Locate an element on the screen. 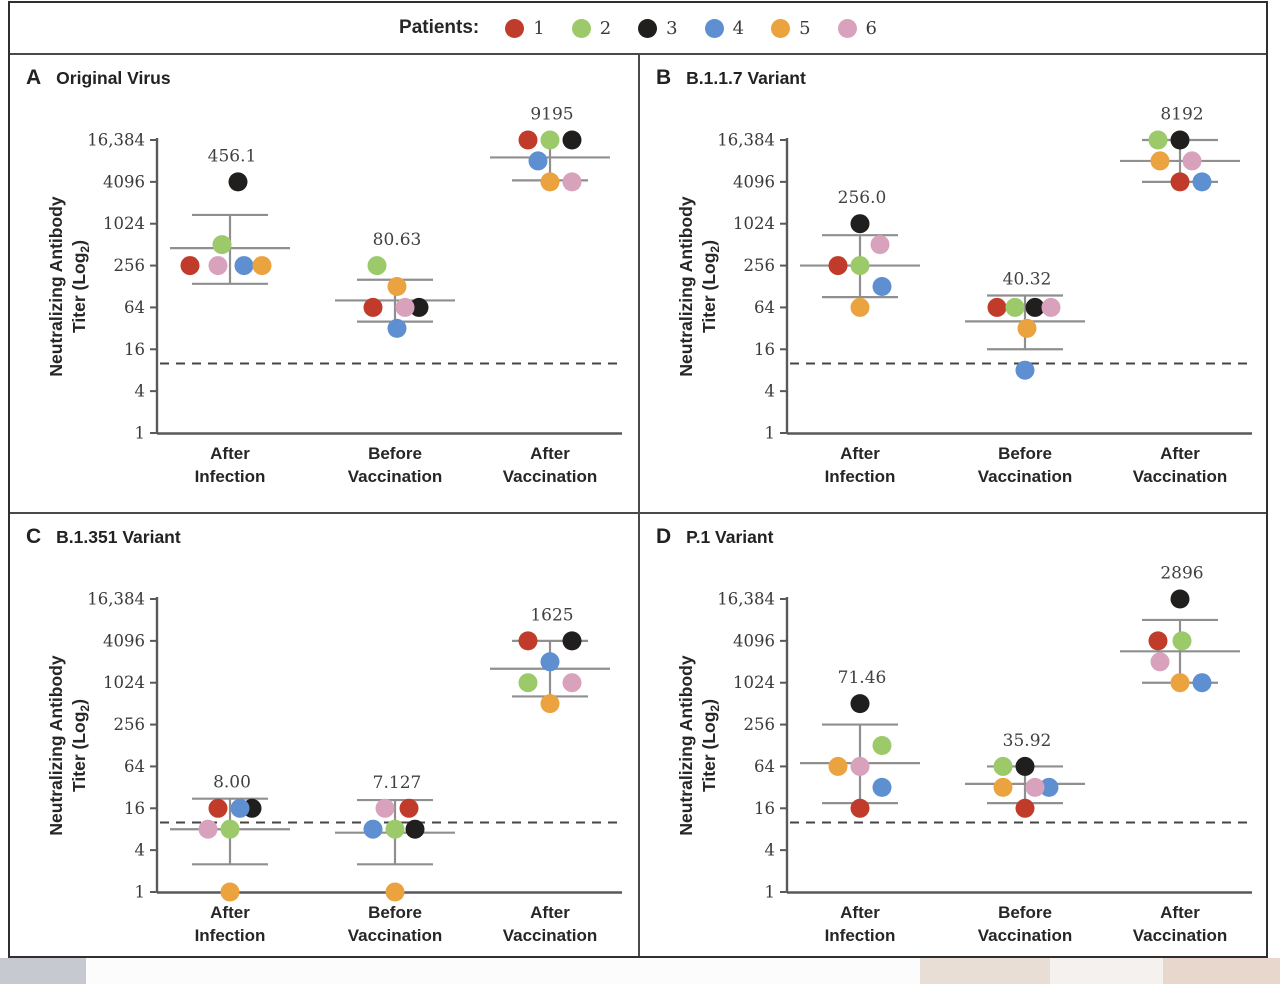 The height and width of the screenshot is (984, 1280). panel-title: Original Virus is located at coordinates (113, 78).